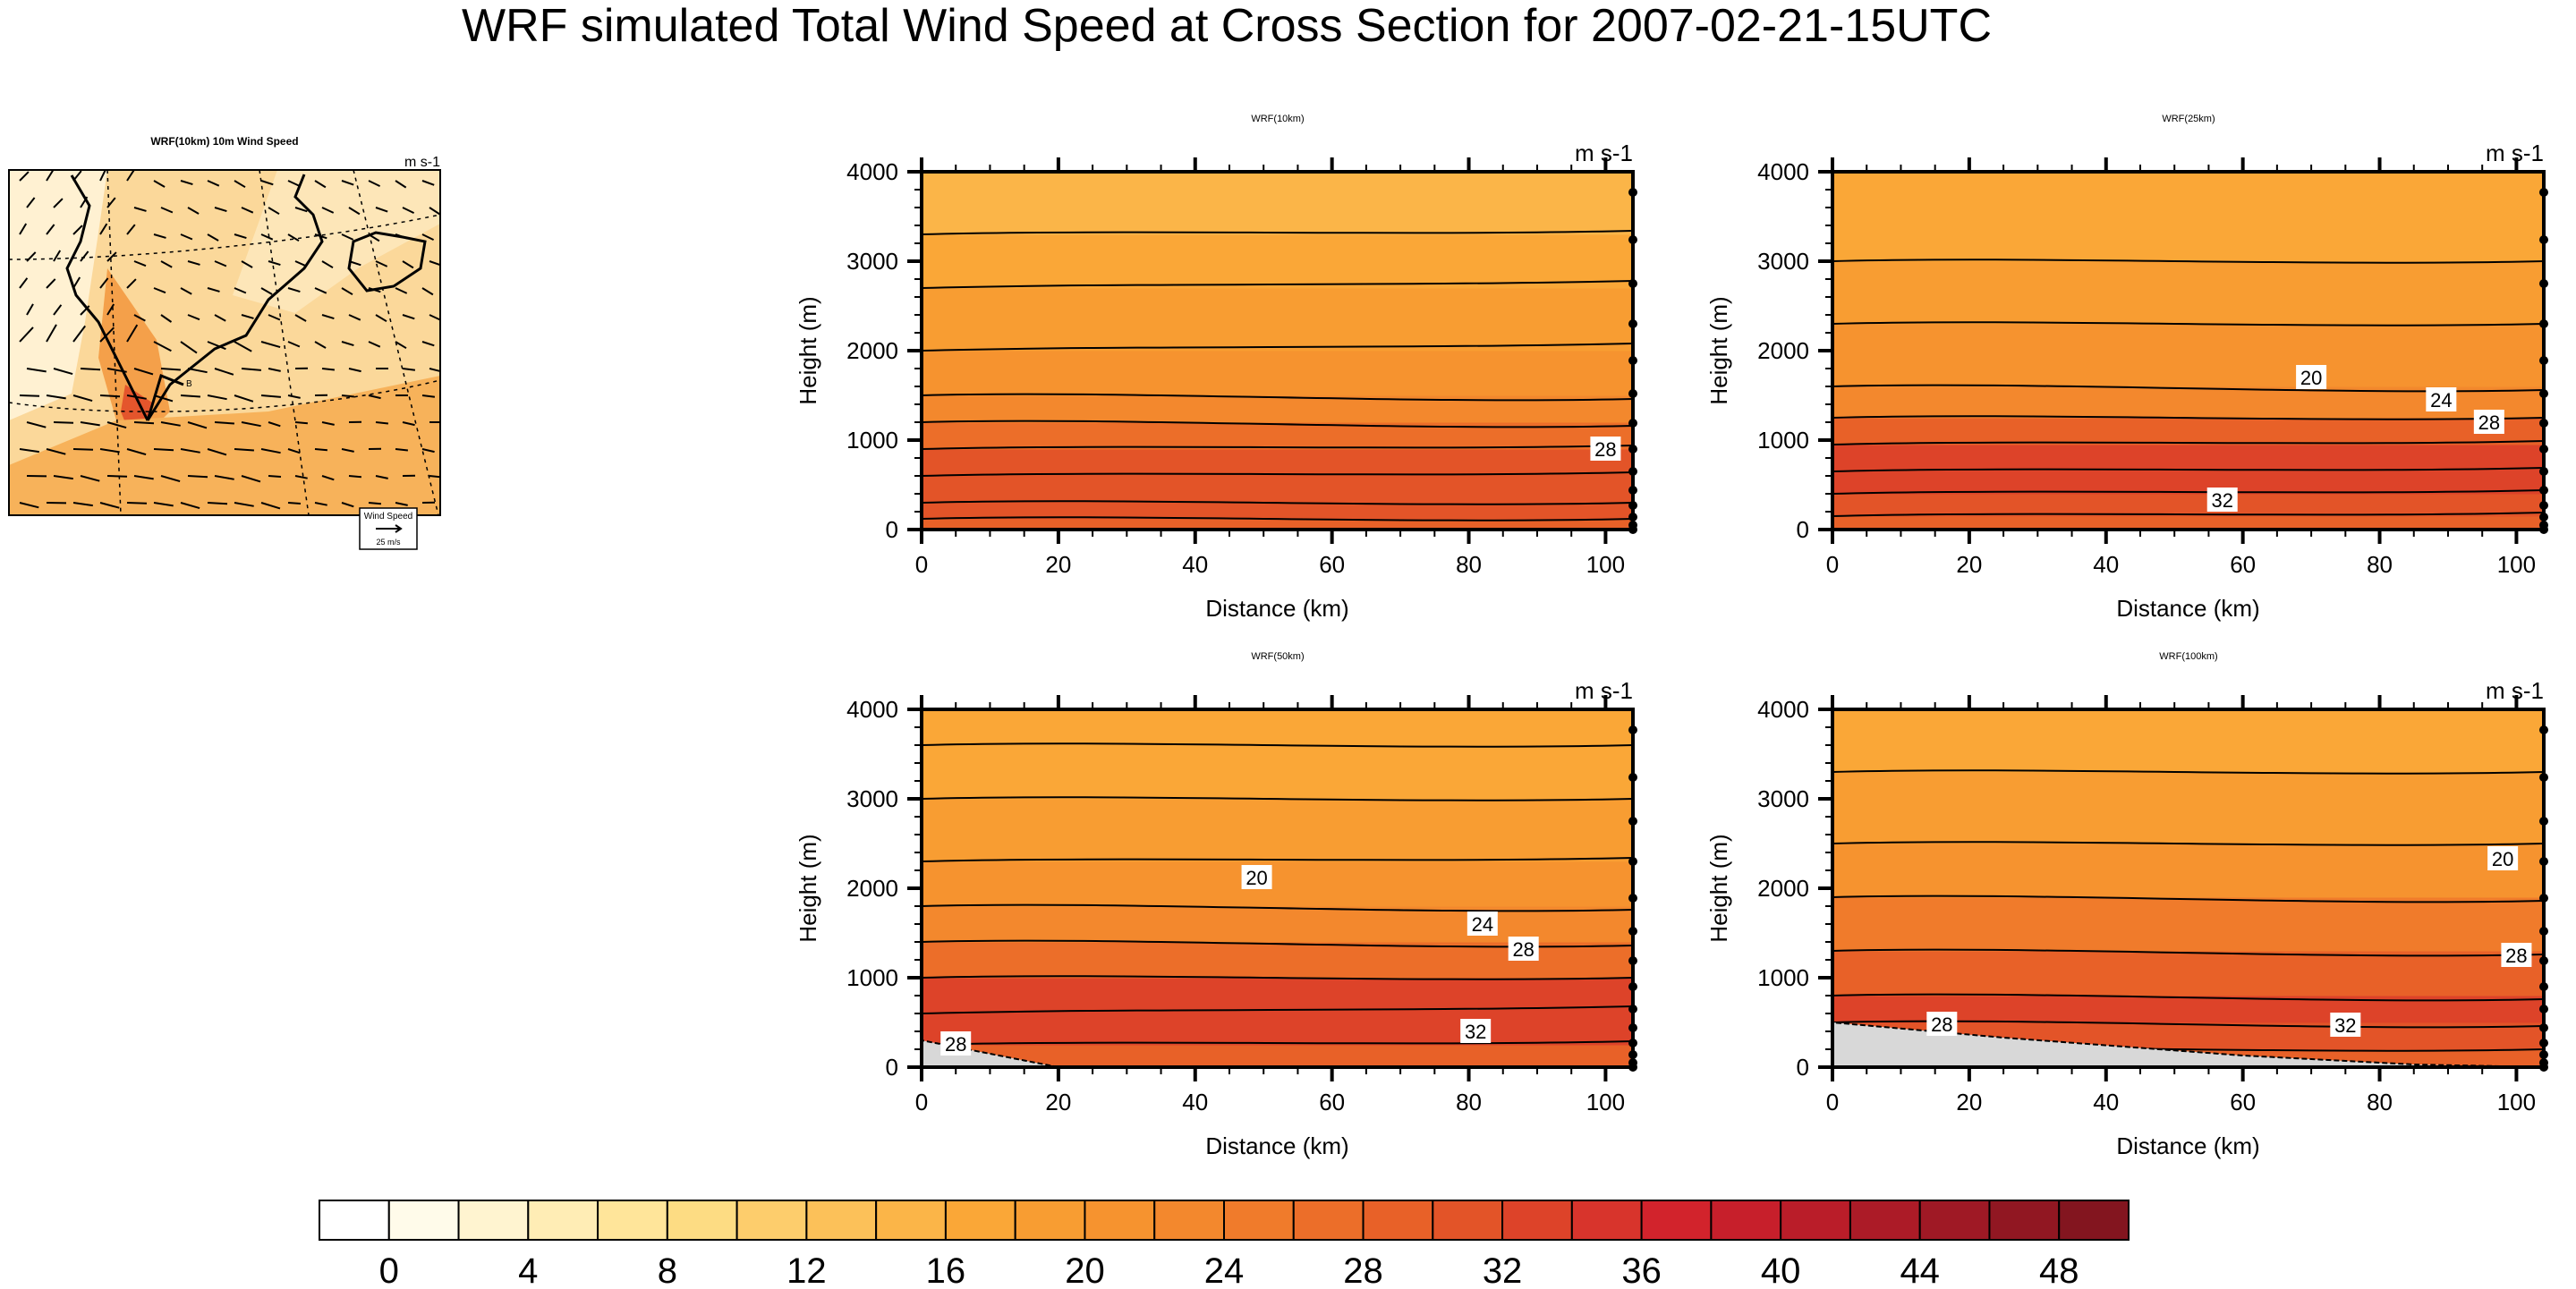 Image resolution: width=2576 pixels, height=1289 pixels. I want to click on y-tick-label: 4000, so click(872, 171).